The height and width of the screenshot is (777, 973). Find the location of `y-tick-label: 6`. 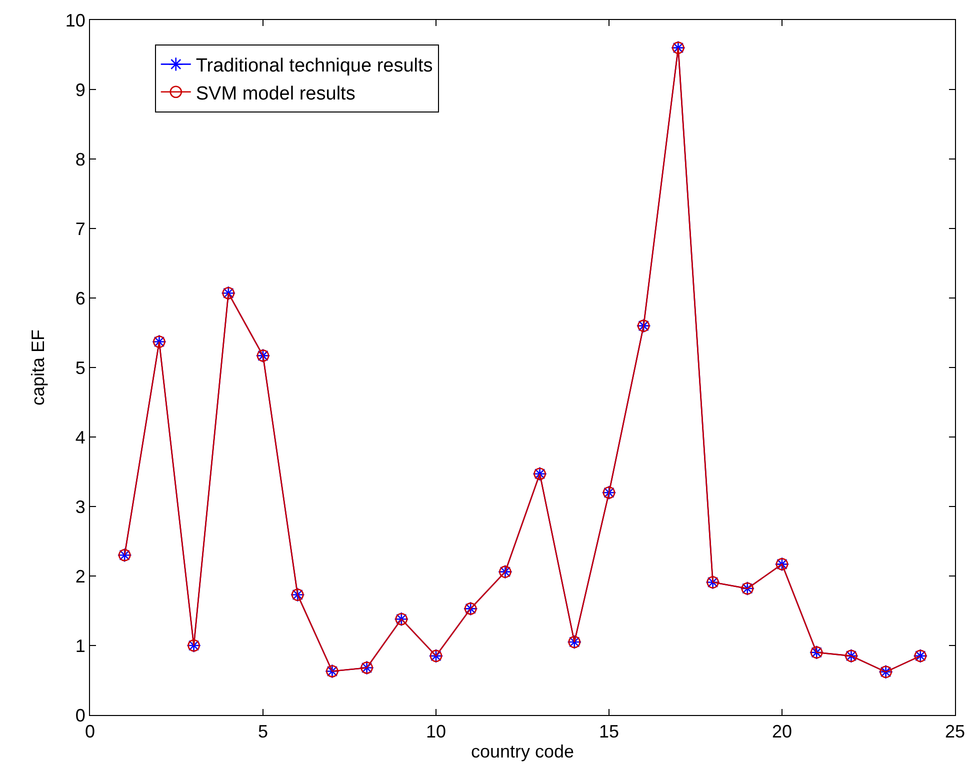

y-tick-label: 6 is located at coordinates (80, 298).